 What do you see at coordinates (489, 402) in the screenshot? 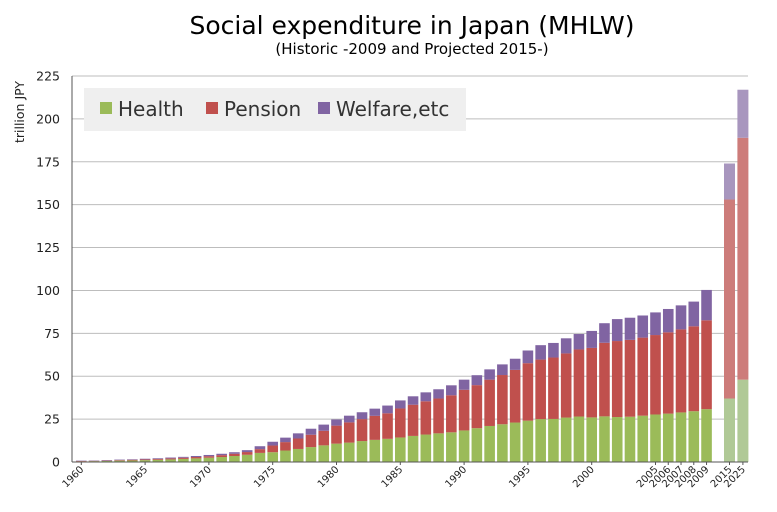
I see `bar-pension-1992` at bounding box center [489, 402].